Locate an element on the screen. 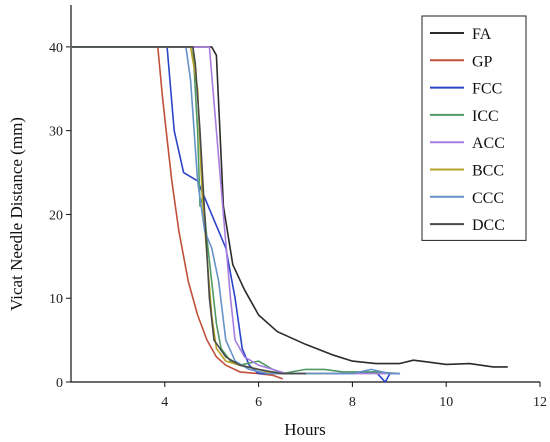 The image size is (550, 442). legend-label-fcc: FCC is located at coordinates (487, 89).